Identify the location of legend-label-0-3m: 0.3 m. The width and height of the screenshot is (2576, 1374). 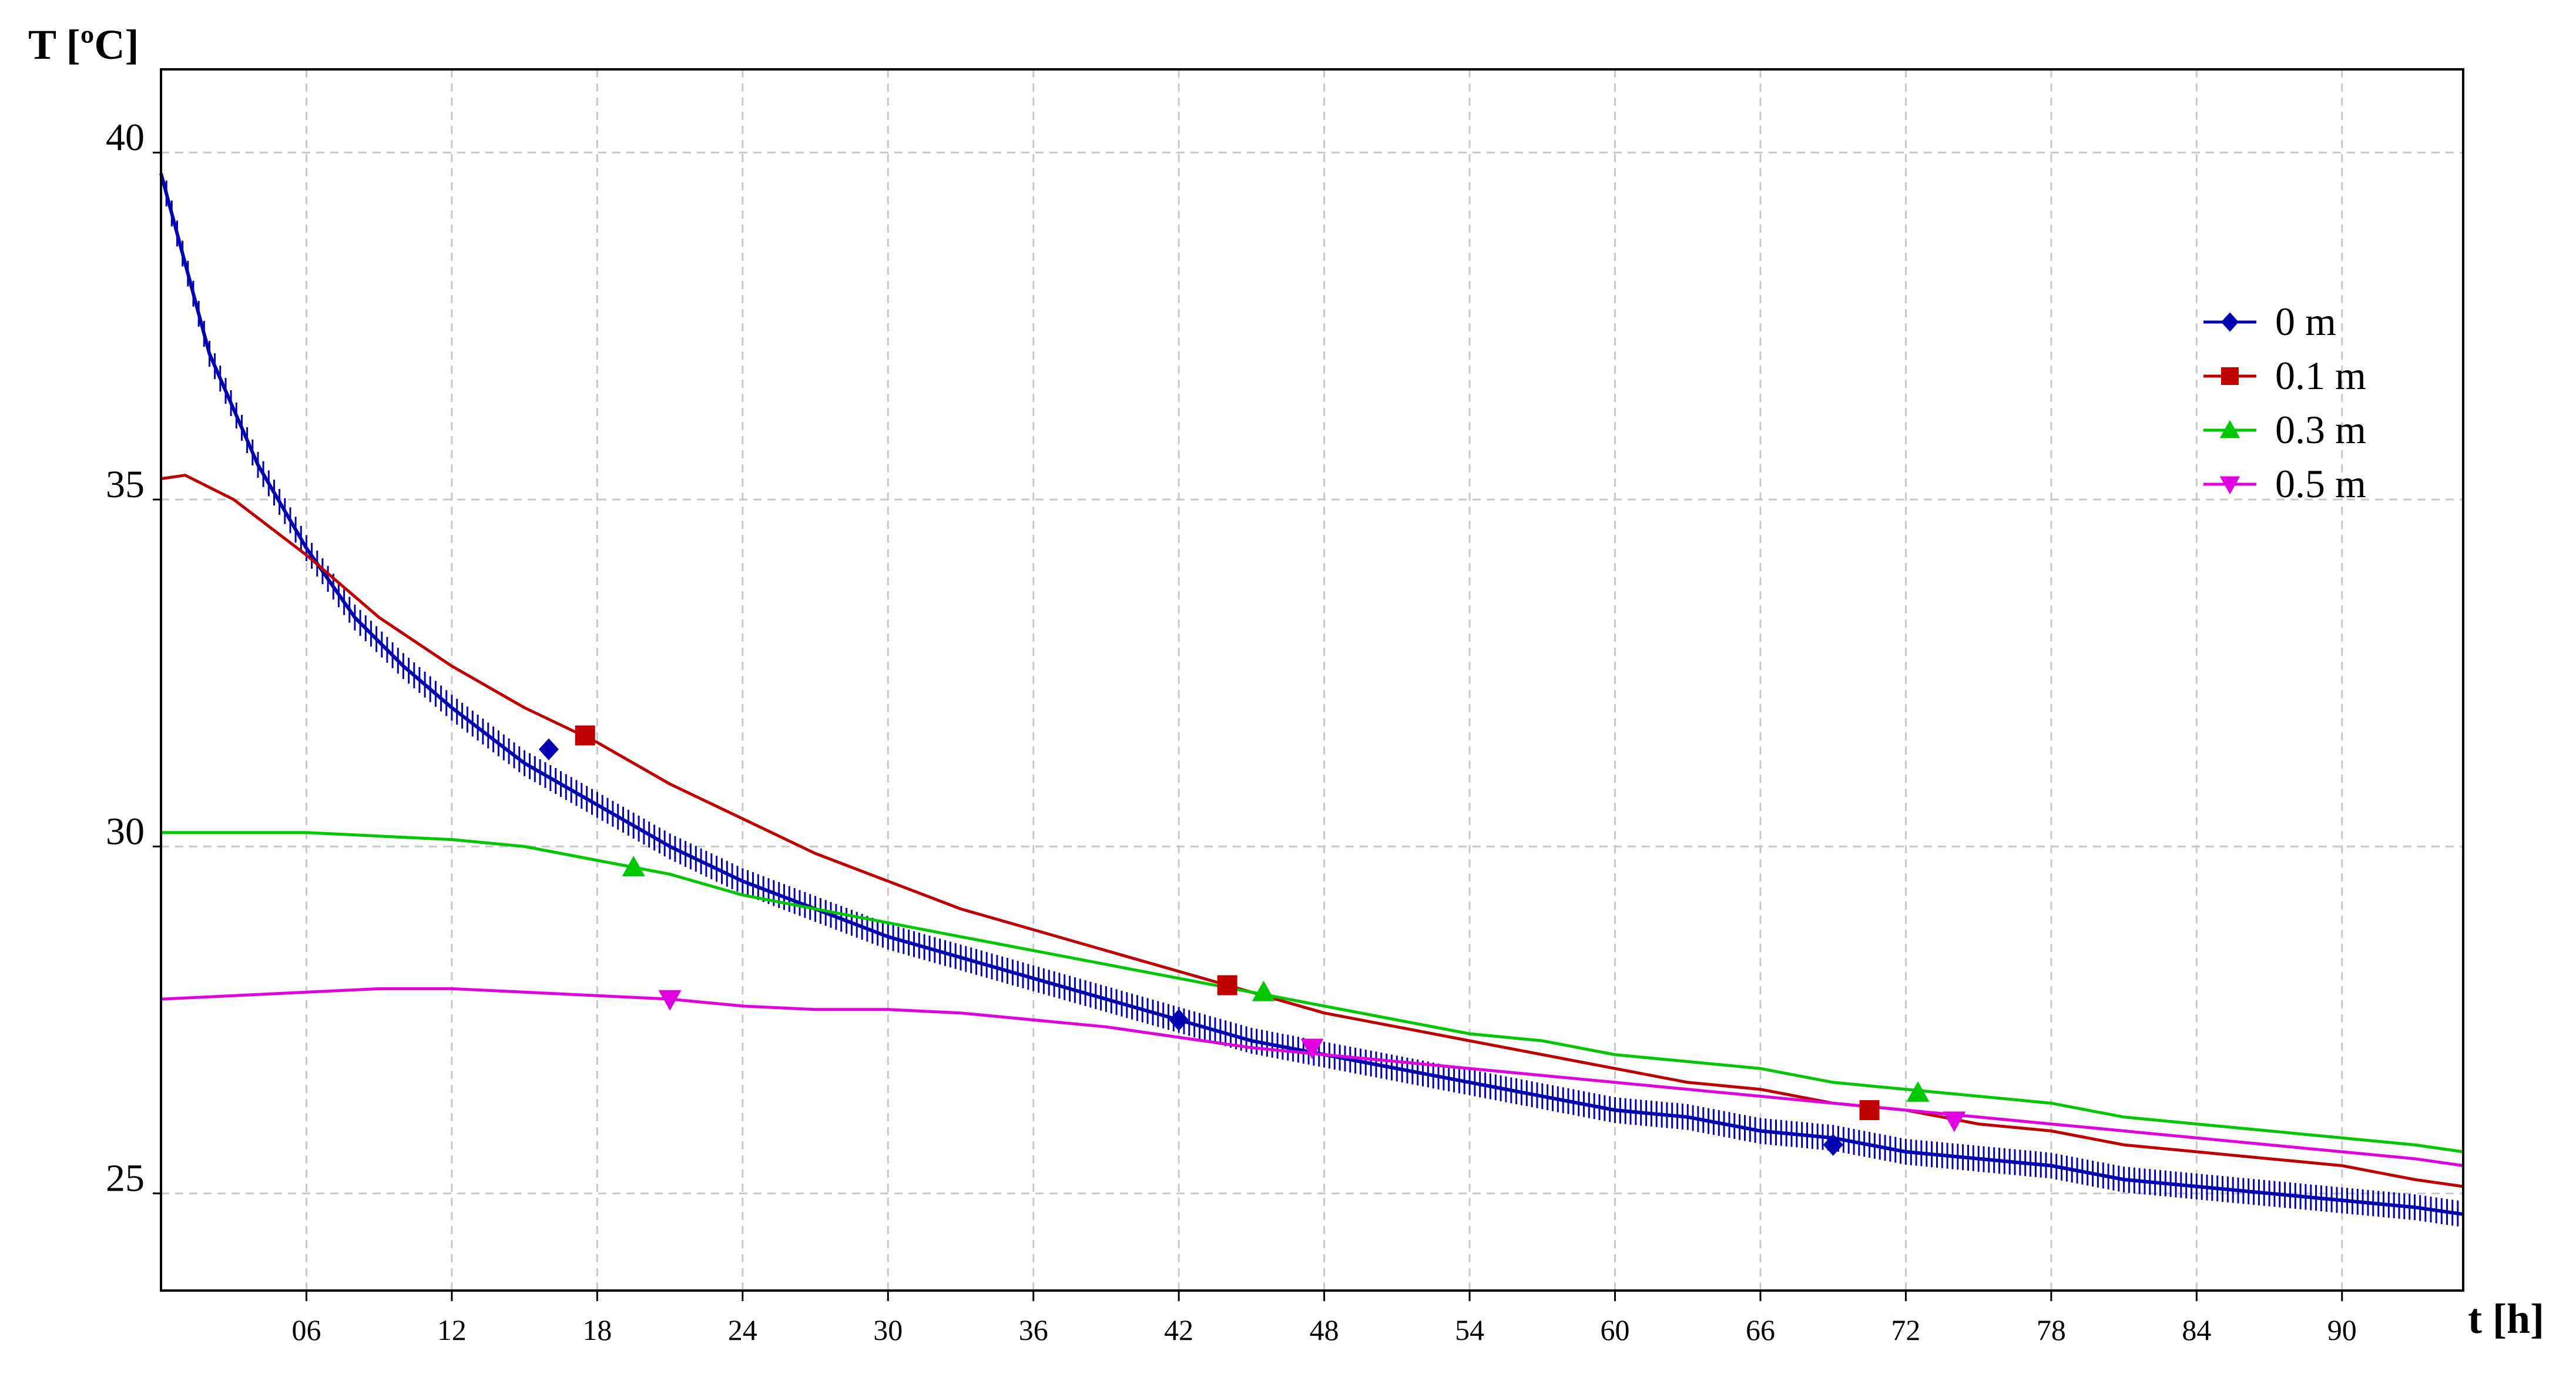
(2320, 429).